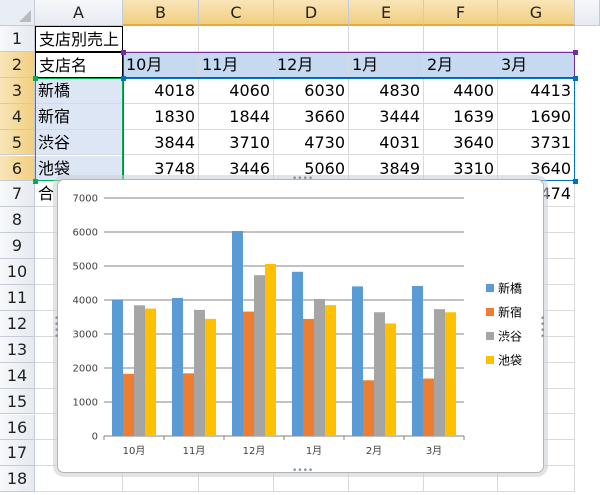 This screenshot has height=495, width=600. What do you see at coordinates (17, 64) in the screenshot?
I see `row-header-2: 2` at bounding box center [17, 64].